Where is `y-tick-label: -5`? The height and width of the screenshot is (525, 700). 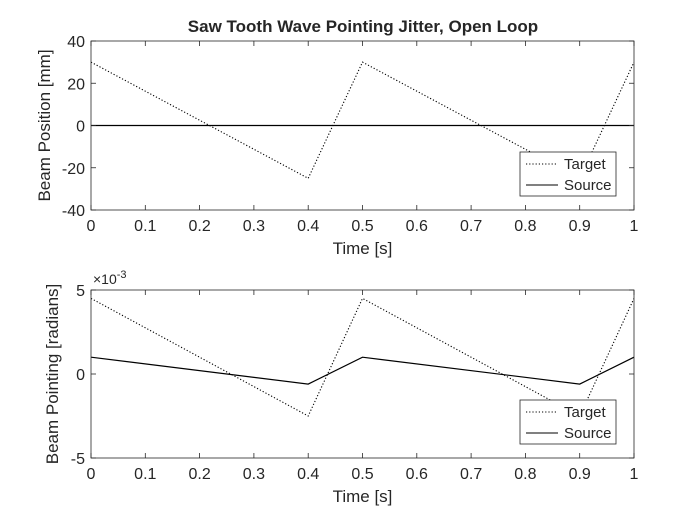
y-tick-label: -5 is located at coordinates (78, 459).